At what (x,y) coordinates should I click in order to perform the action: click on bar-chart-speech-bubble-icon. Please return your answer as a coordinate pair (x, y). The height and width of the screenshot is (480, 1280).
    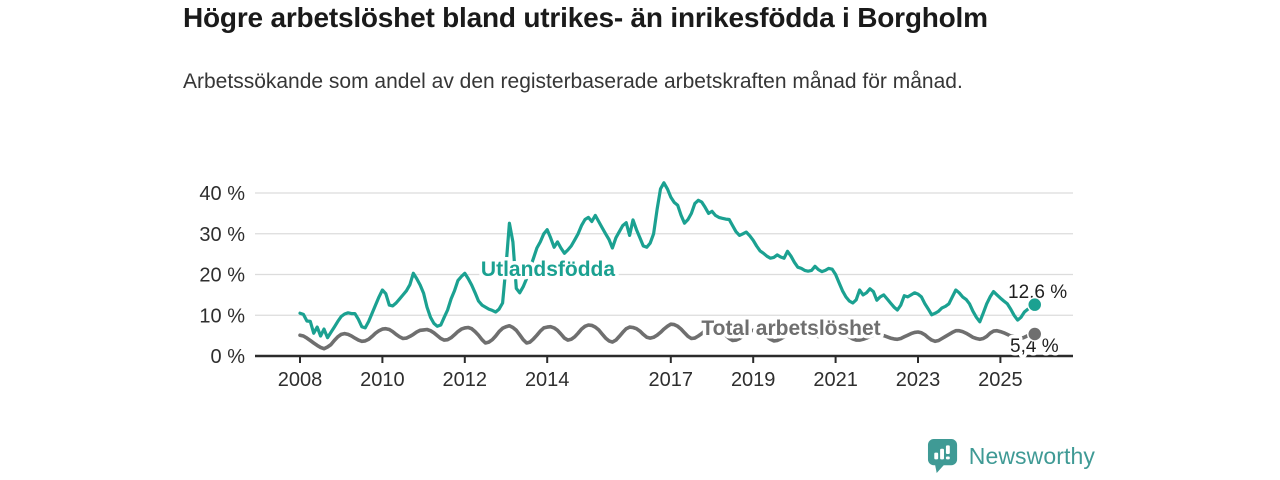
    Looking at the image, I should click on (942, 456).